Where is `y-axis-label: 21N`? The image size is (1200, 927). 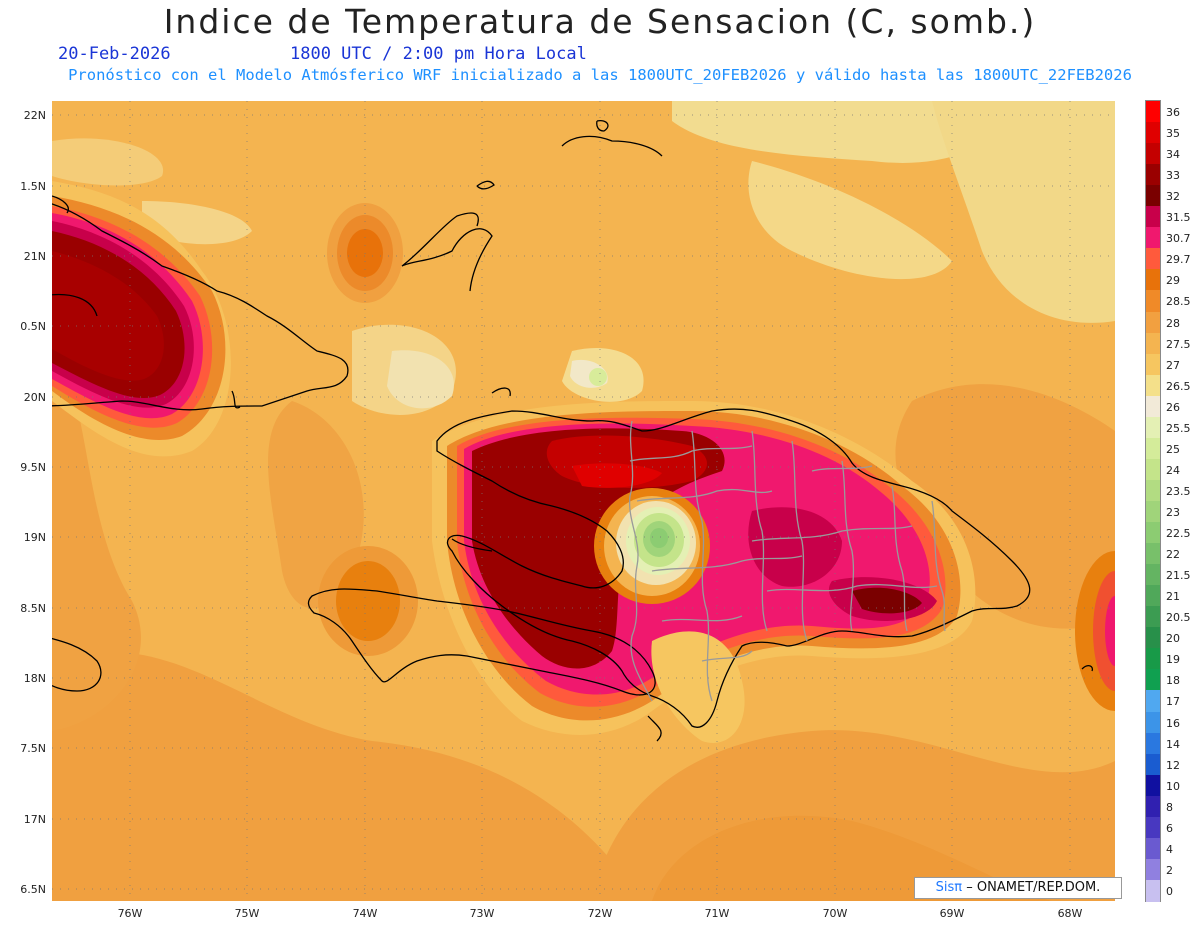 y-axis-label: 21N is located at coordinates (34, 256).